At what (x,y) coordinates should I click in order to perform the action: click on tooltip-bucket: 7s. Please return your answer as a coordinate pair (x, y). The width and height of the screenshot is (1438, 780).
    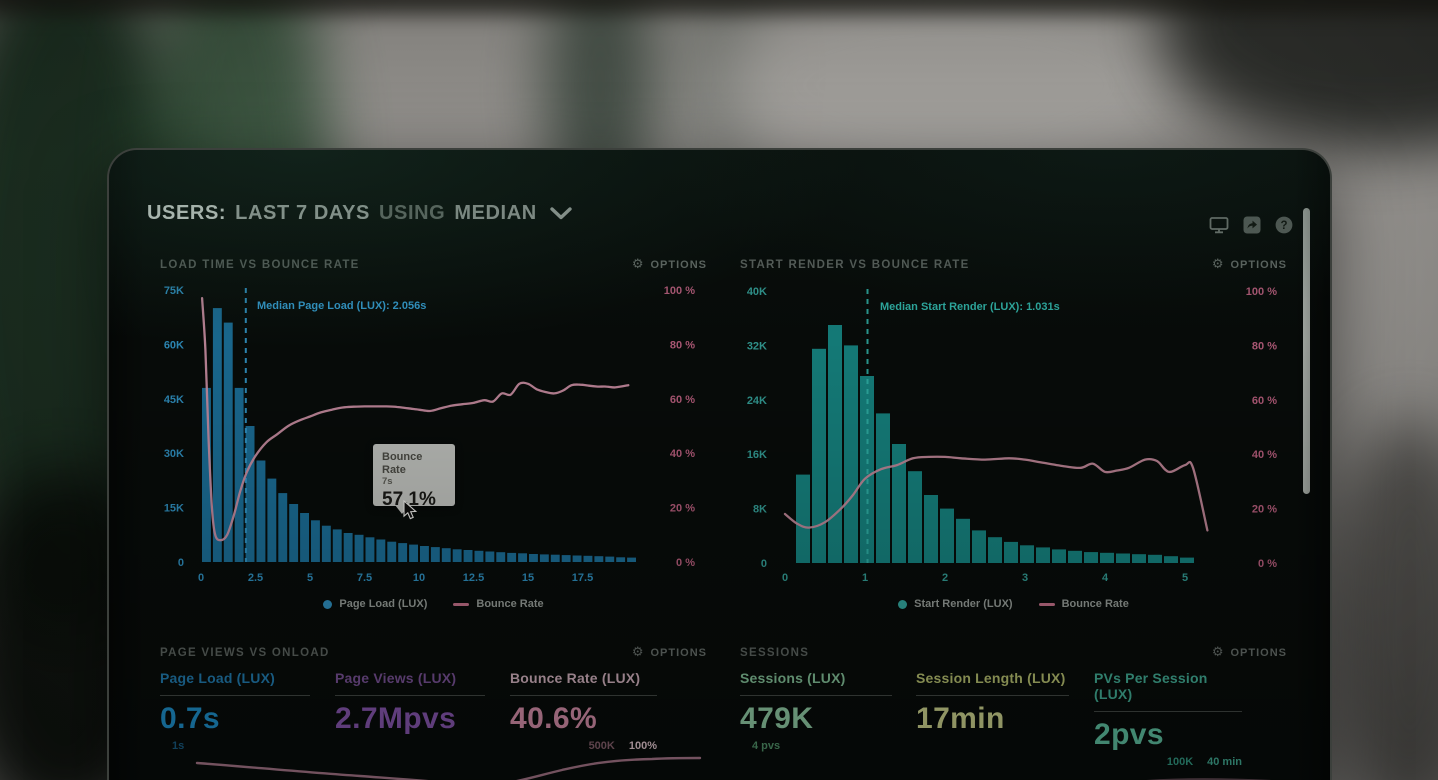
    Looking at the image, I should click on (387, 482).